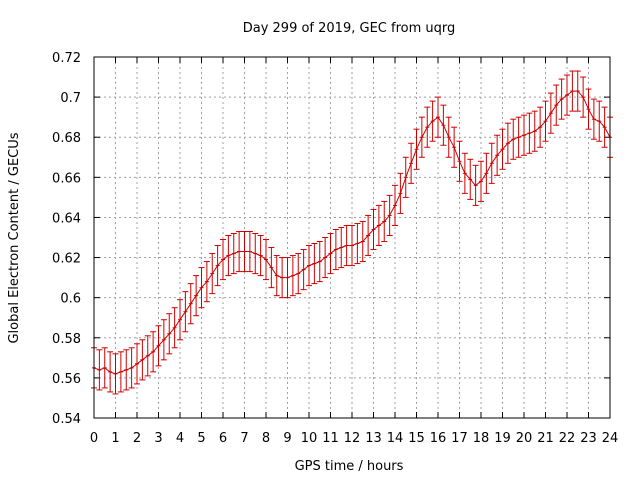  What do you see at coordinates (349, 466) in the screenshot?
I see `x-axis-label: GPS time / hours` at bounding box center [349, 466].